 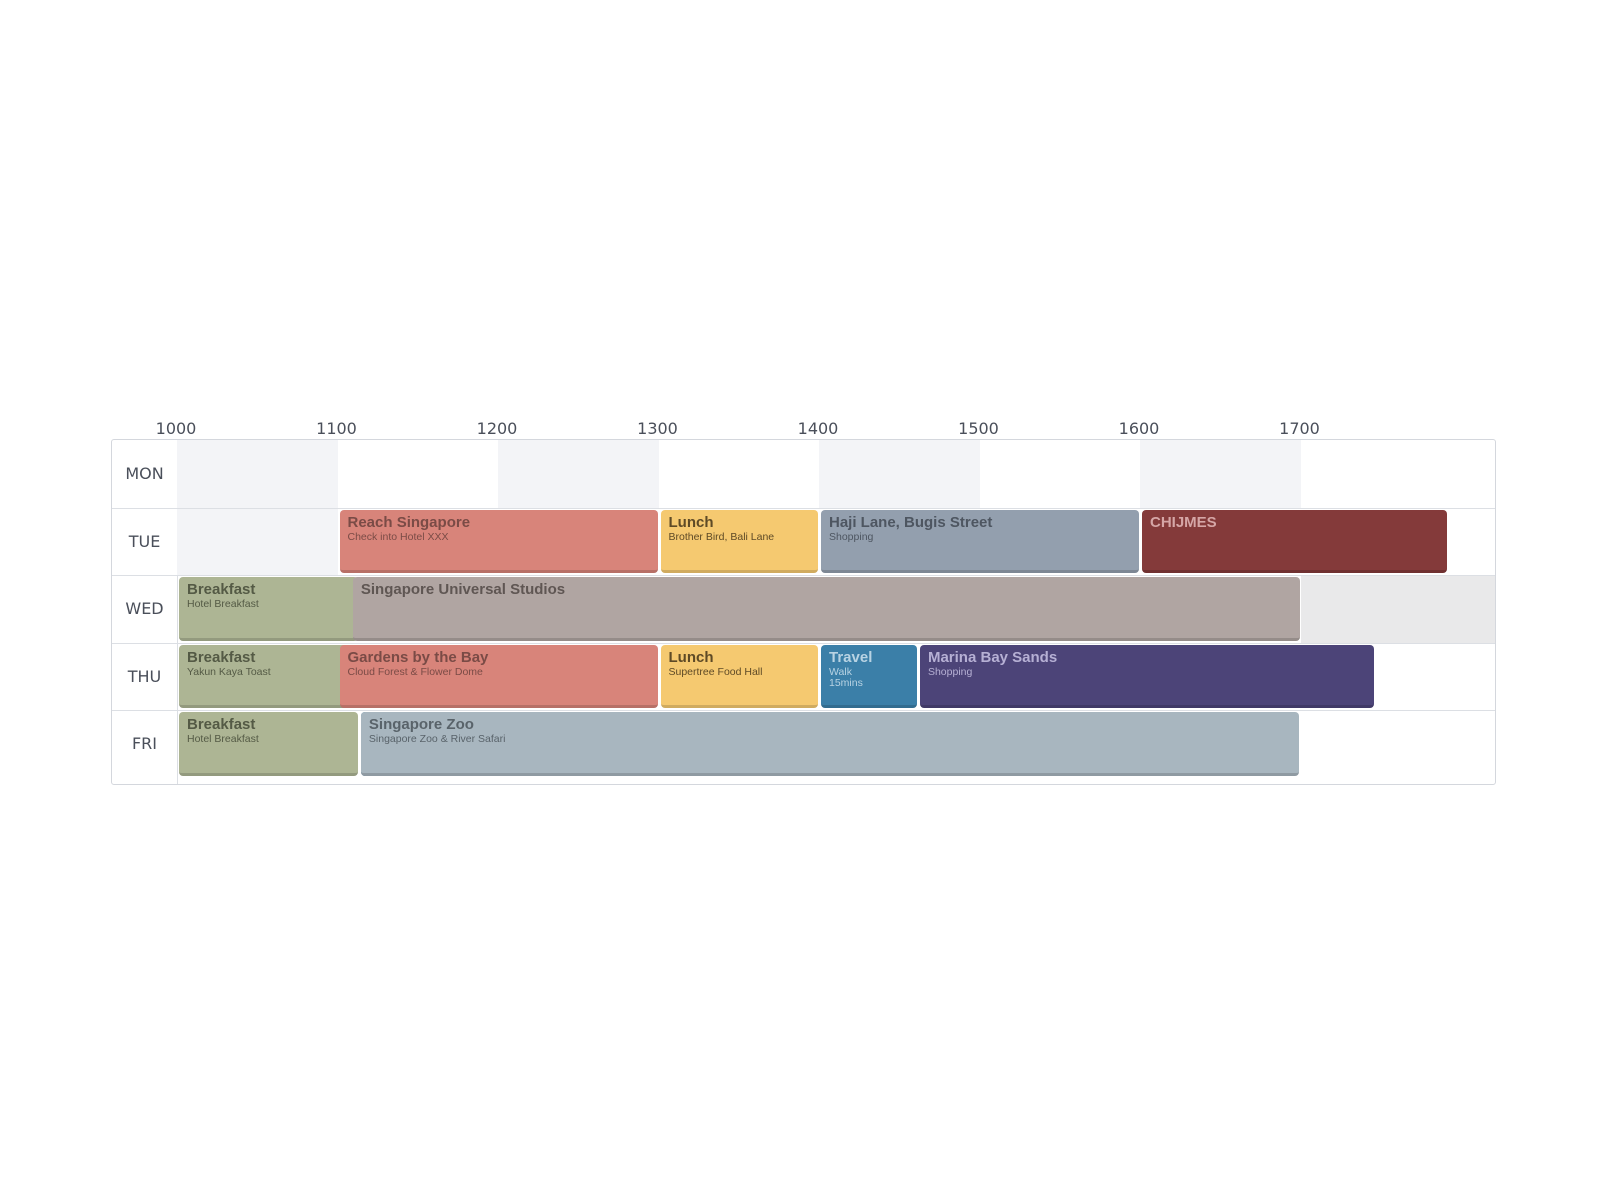 I want to click on event-subtitle: Cloud Forest & Flower Dome, so click(x=415, y=671).